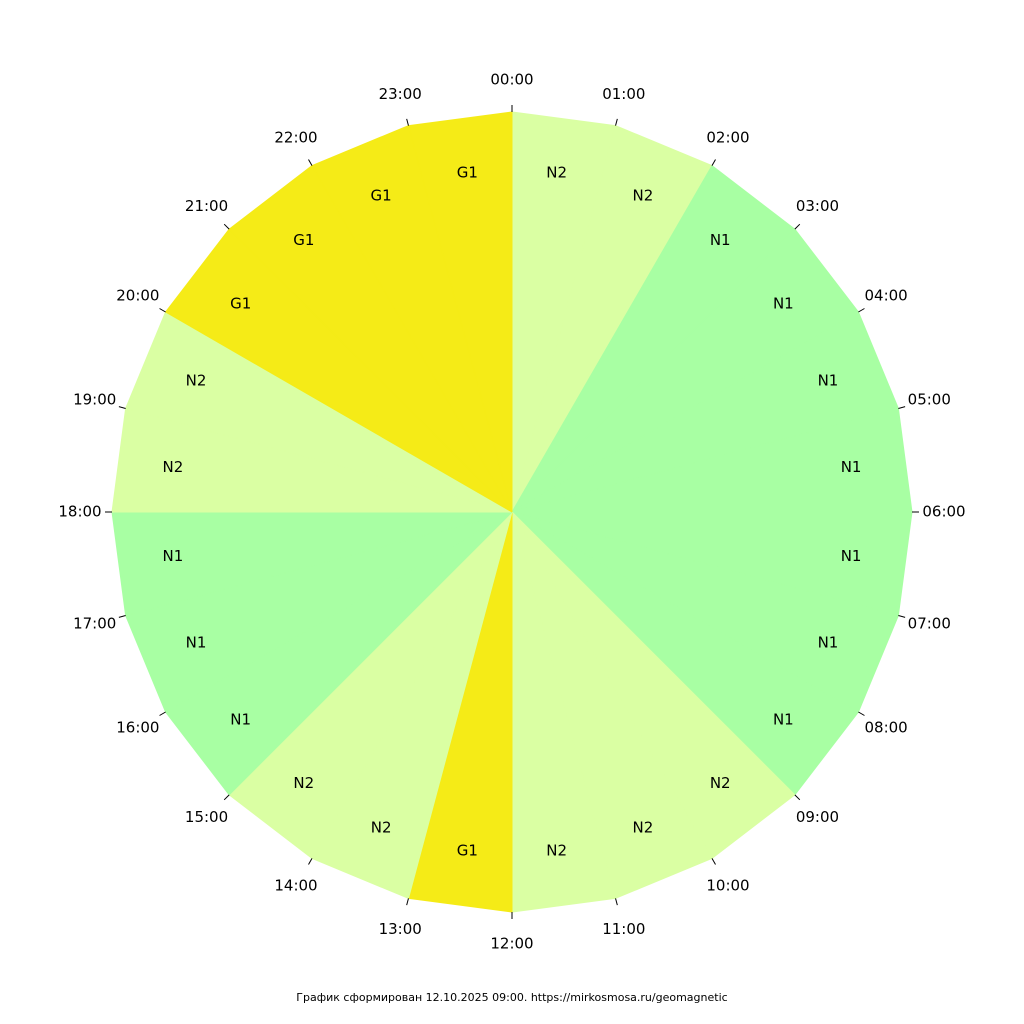 The image size is (1024, 1024). I want to click on level-label-22: G1, so click(381, 196).